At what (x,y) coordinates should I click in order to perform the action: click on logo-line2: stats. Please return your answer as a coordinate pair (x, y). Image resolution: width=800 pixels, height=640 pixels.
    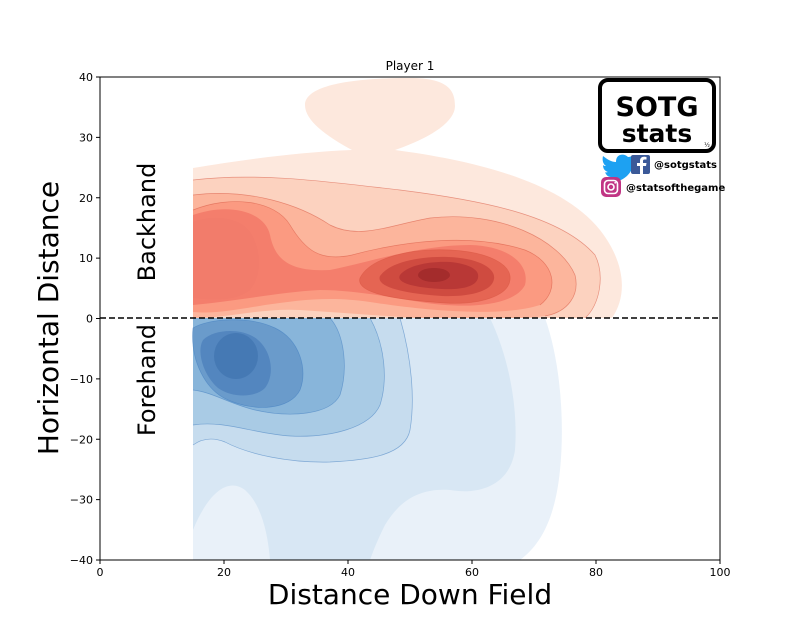
    Looking at the image, I should click on (657, 133).